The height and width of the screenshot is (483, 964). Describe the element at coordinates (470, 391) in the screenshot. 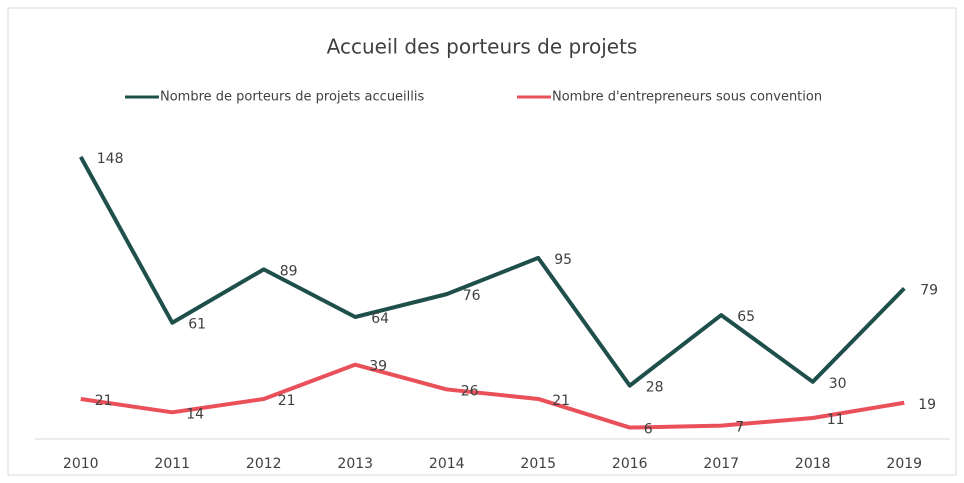

I see `data-label: 26` at that location.